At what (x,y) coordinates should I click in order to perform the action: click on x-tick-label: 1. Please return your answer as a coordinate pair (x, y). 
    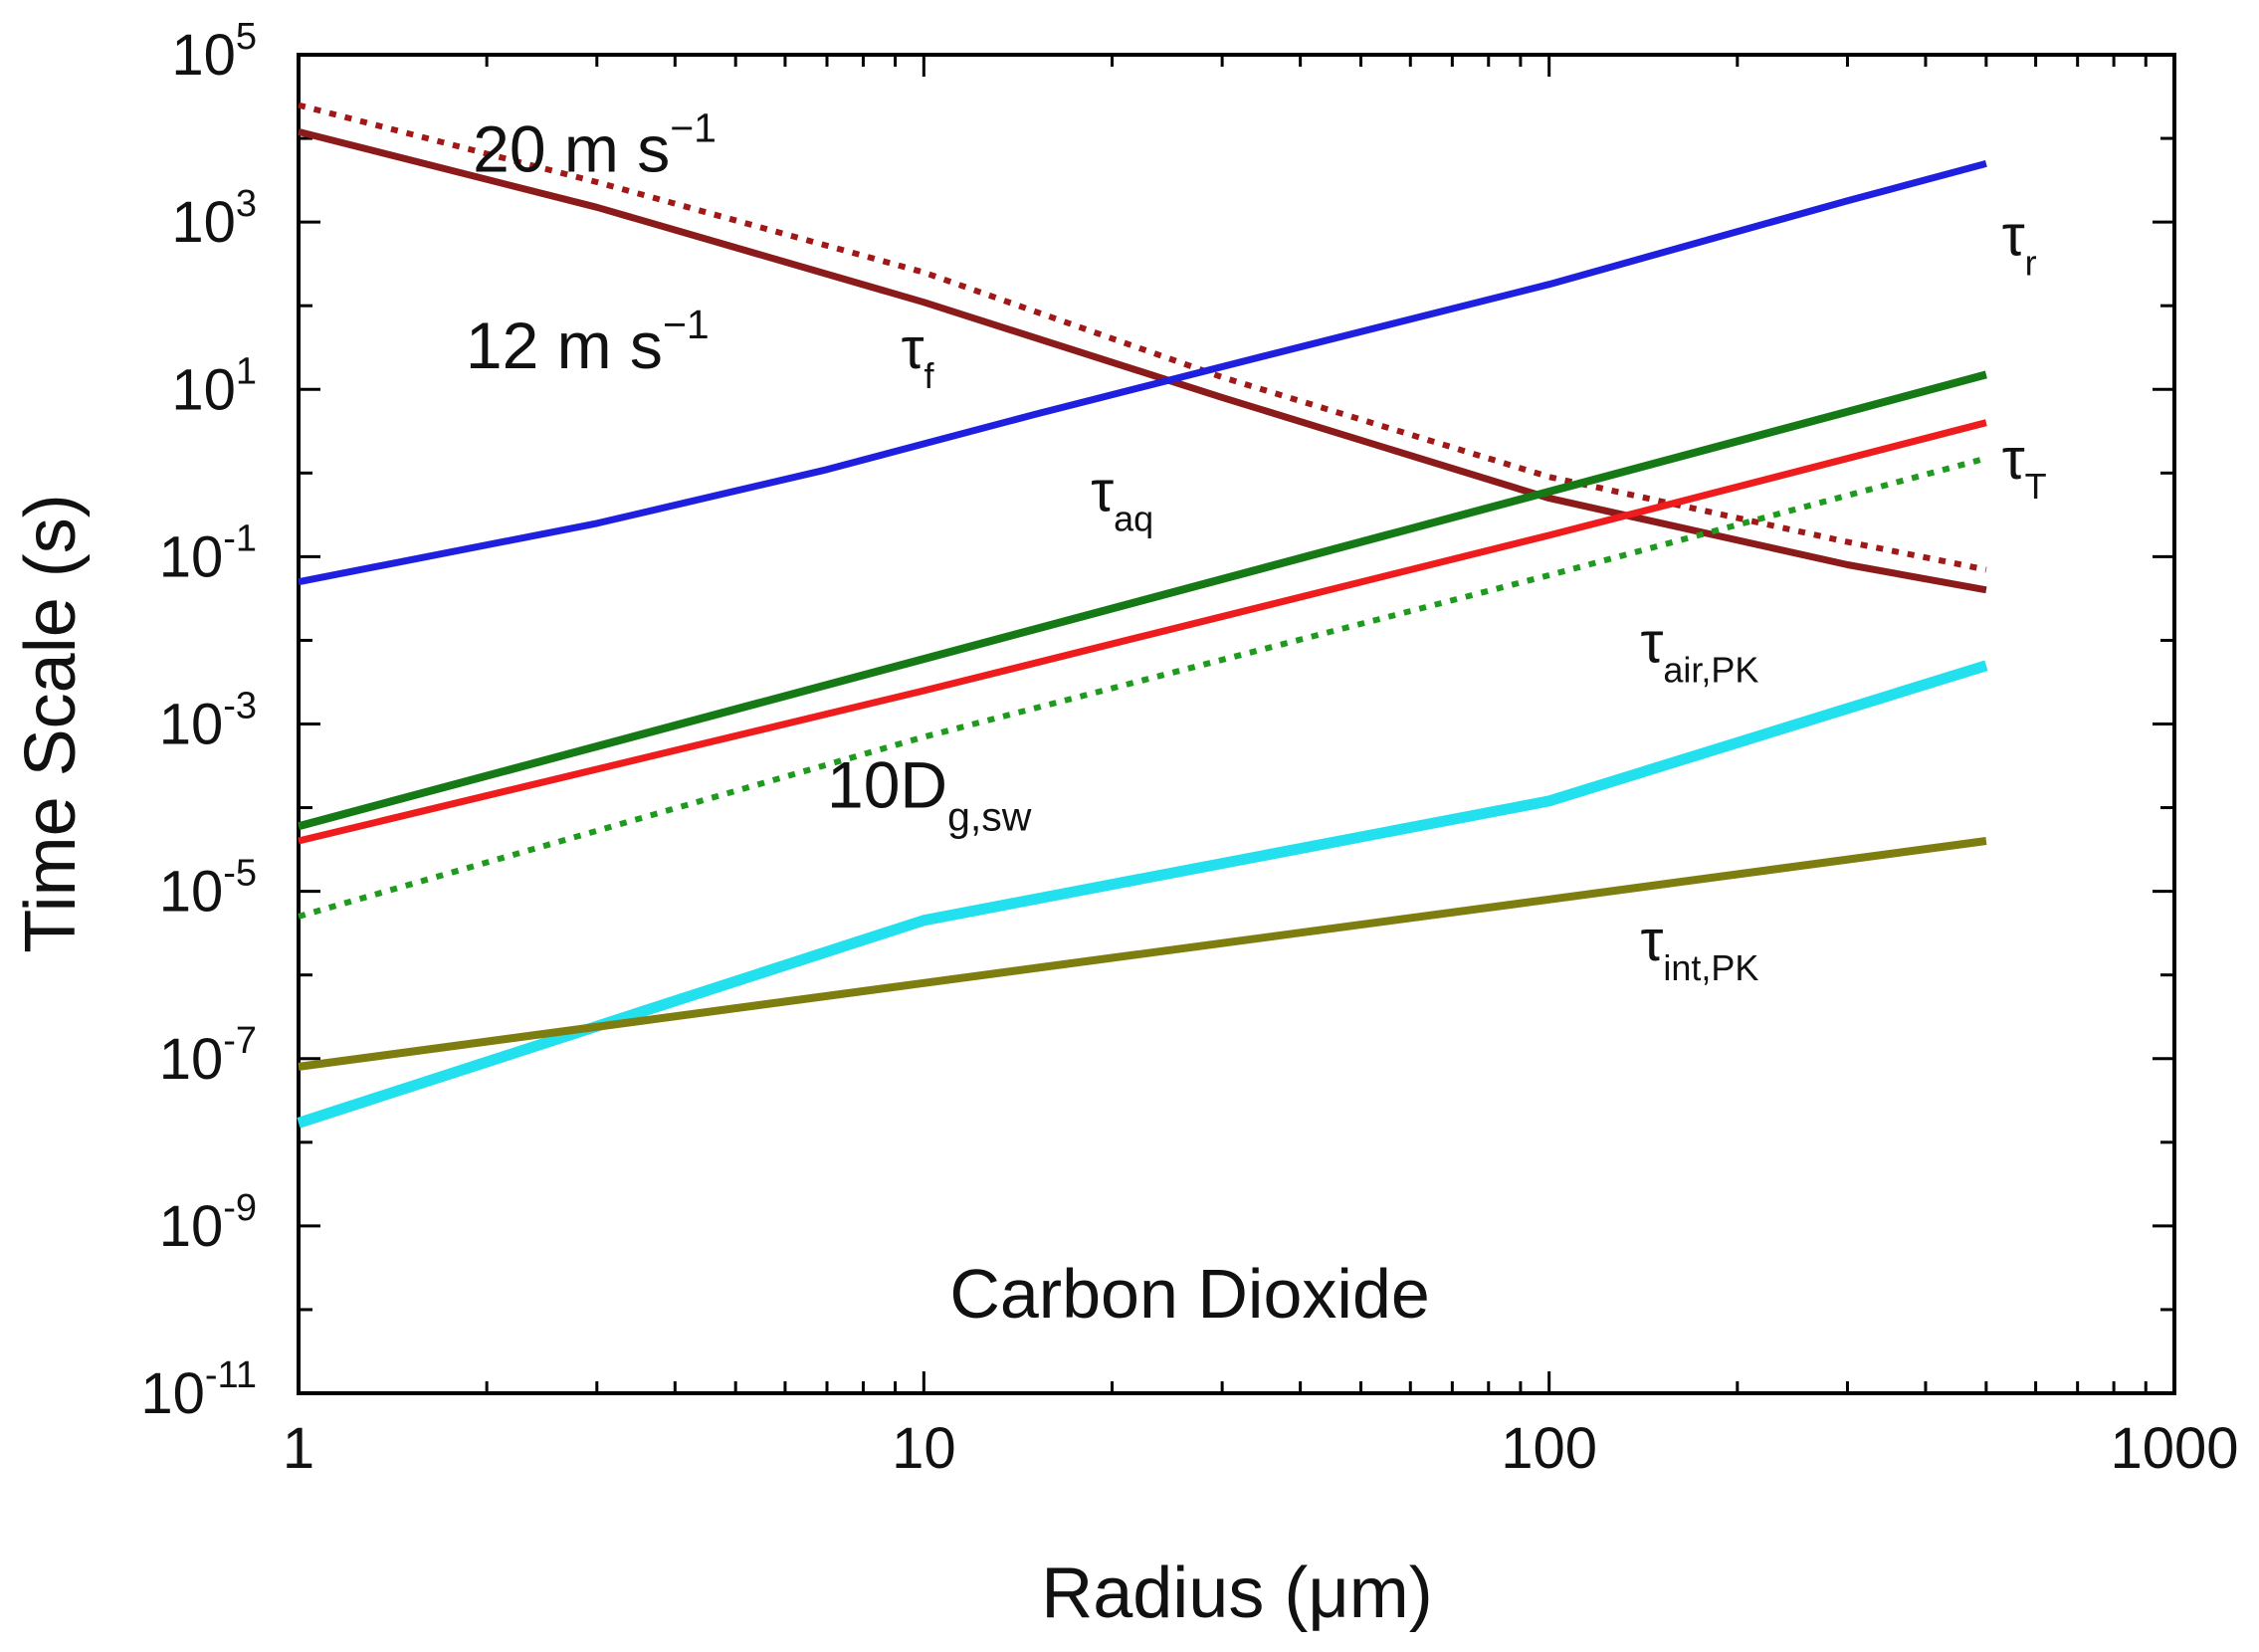
    Looking at the image, I should click on (298, 1448).